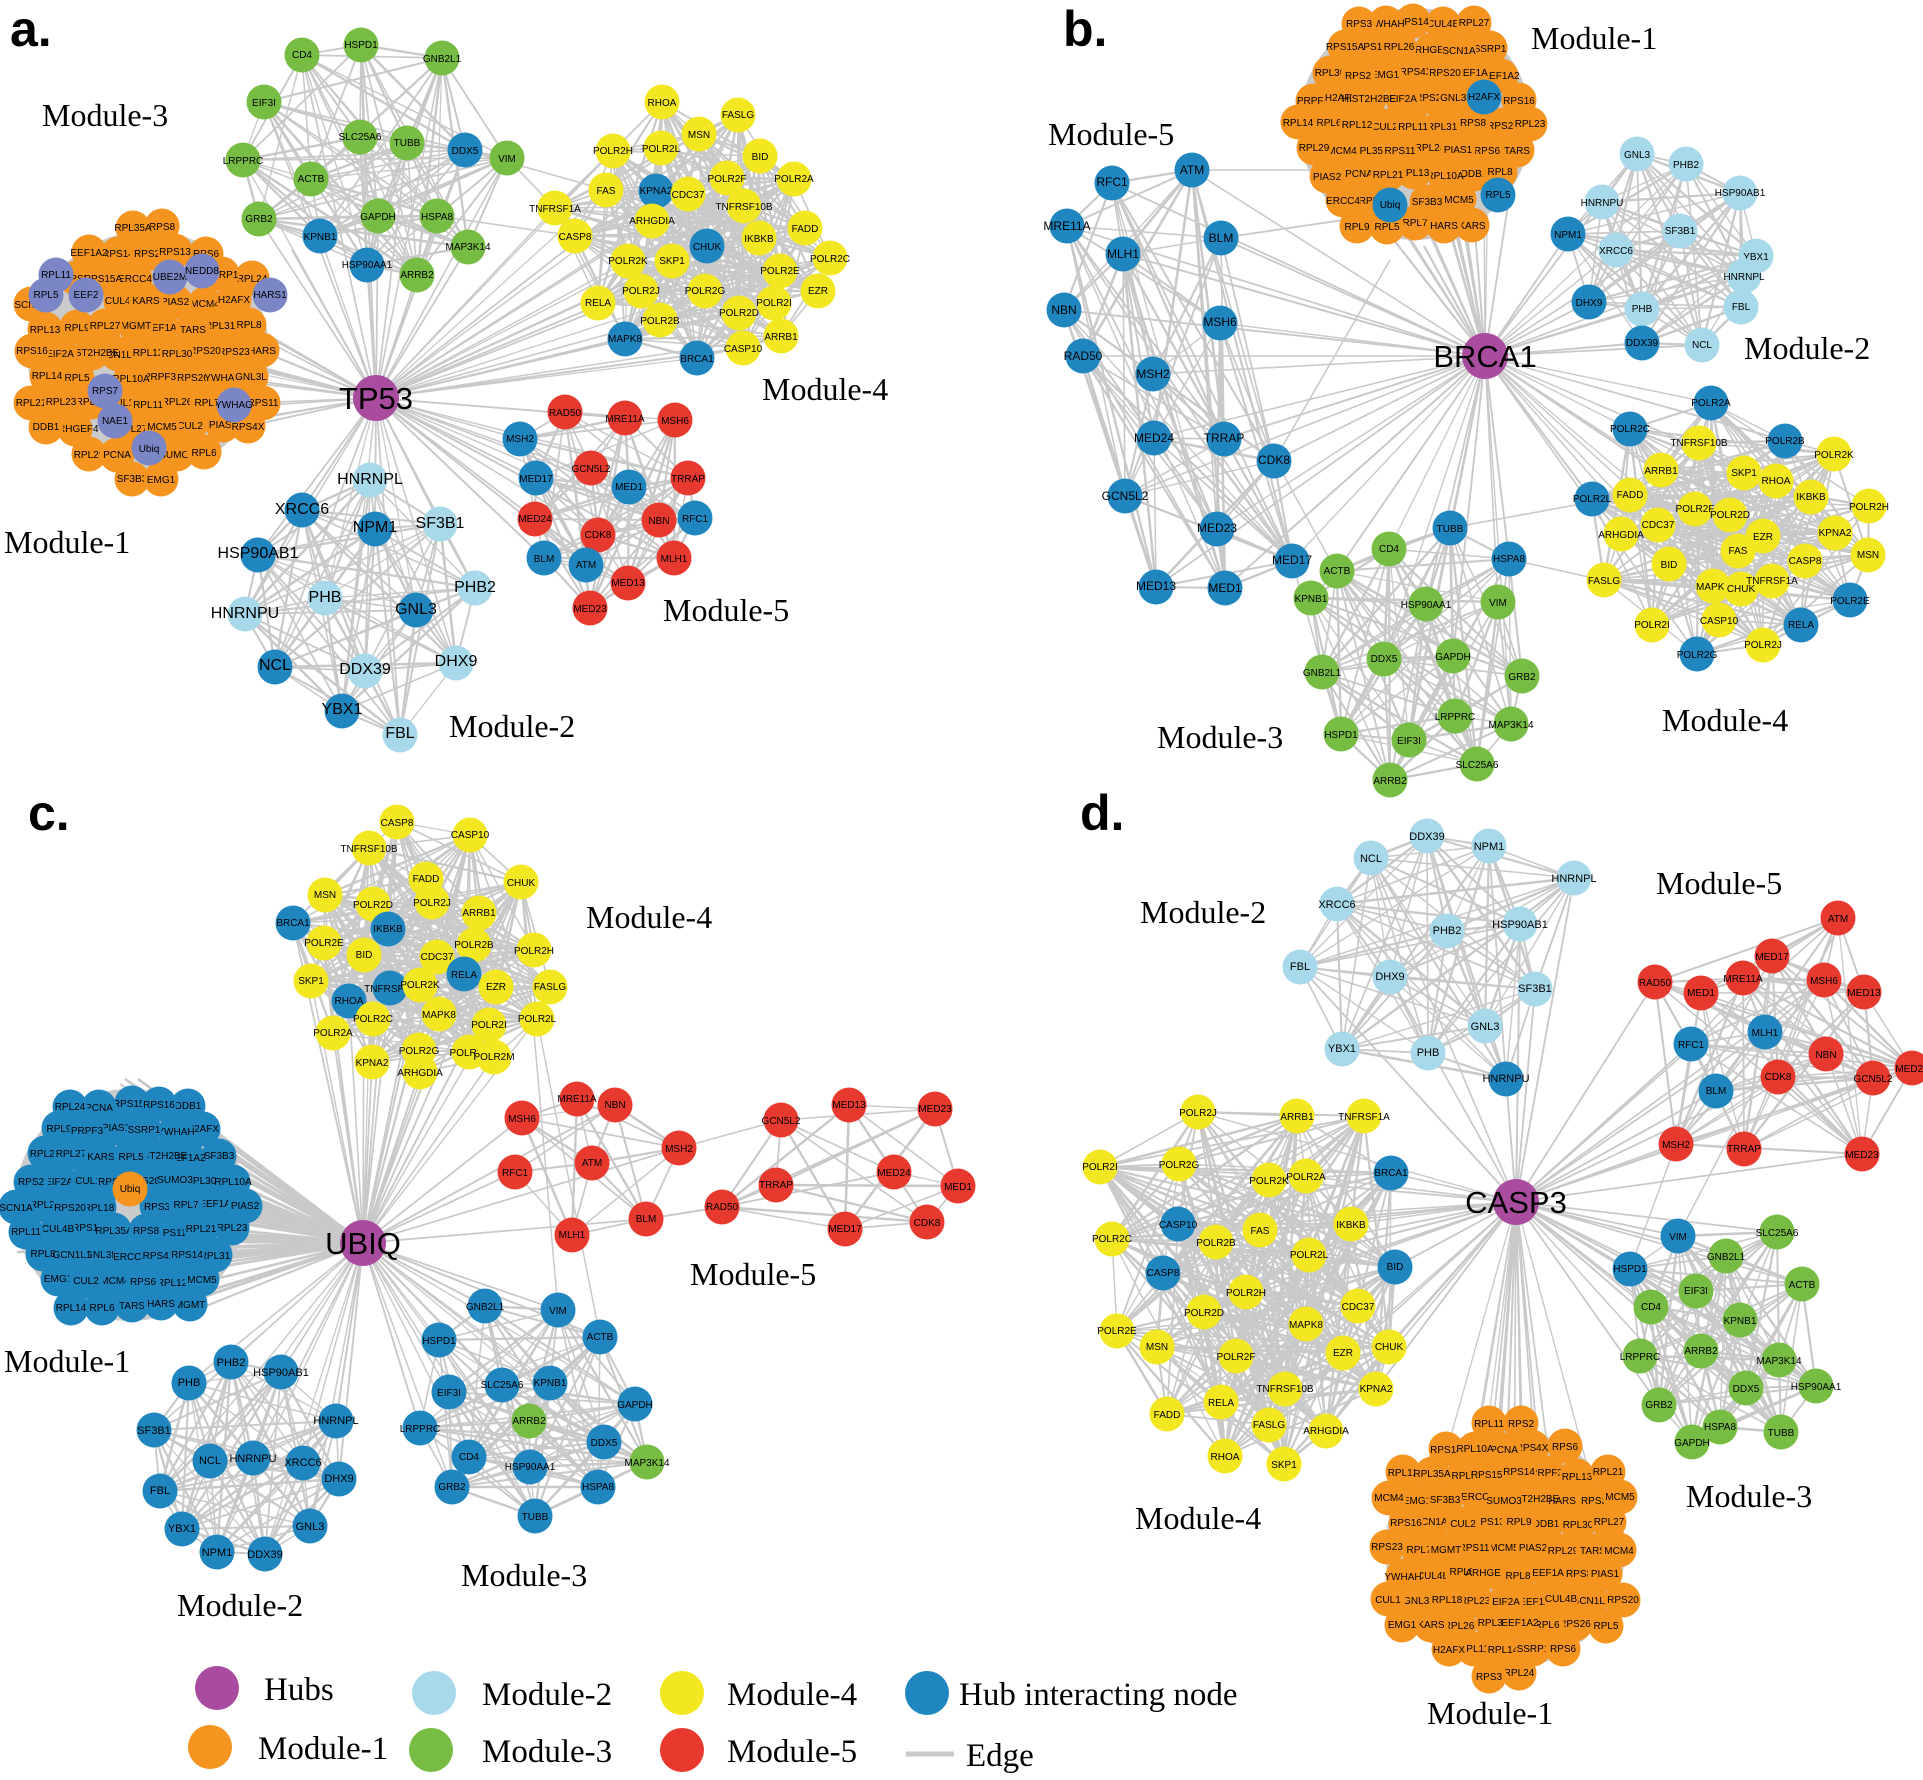  Describe the element at coordinates (845, 1229) in the screenshot. I see `svg-text: MED17` at that location.